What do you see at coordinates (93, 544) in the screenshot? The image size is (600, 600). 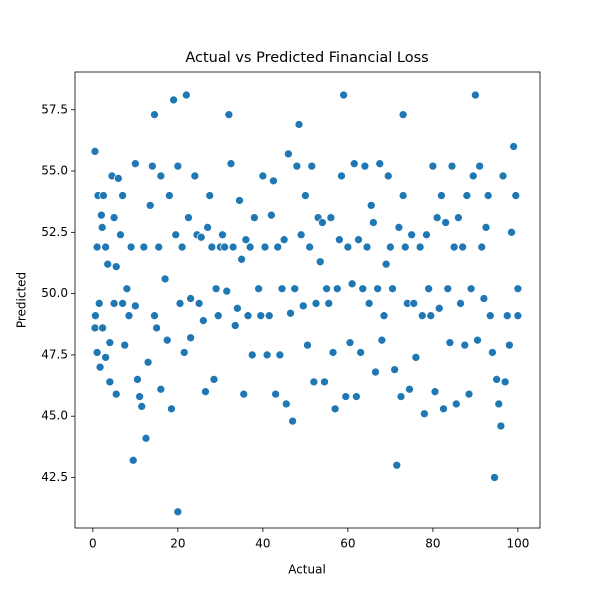 I see `x-tick-label: 0` at bounding box center [93, 544].